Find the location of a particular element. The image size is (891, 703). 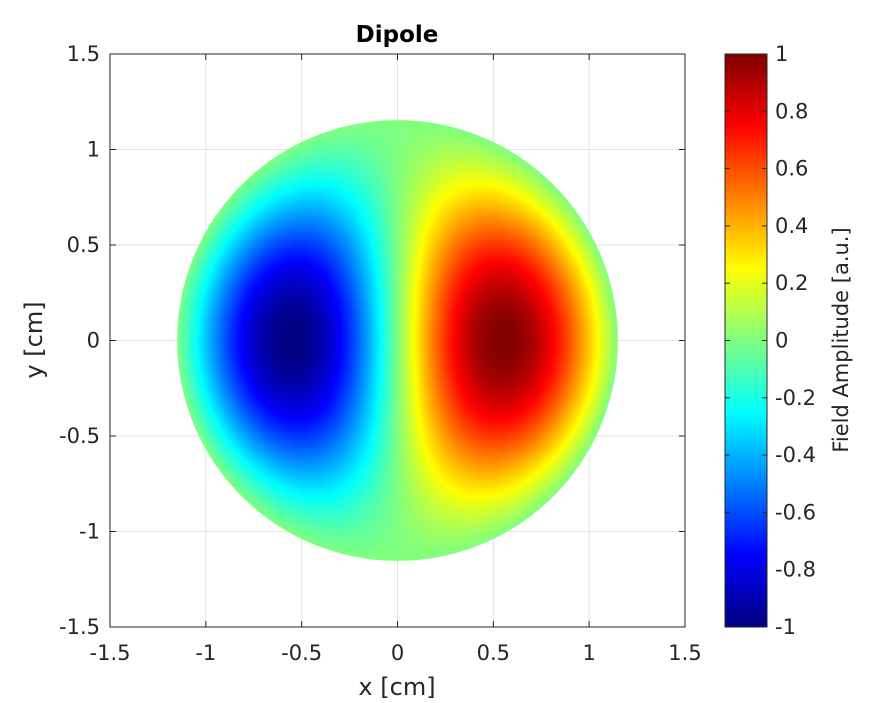

colorbar-tick-label: 0 is located at coordinates (781, 341).